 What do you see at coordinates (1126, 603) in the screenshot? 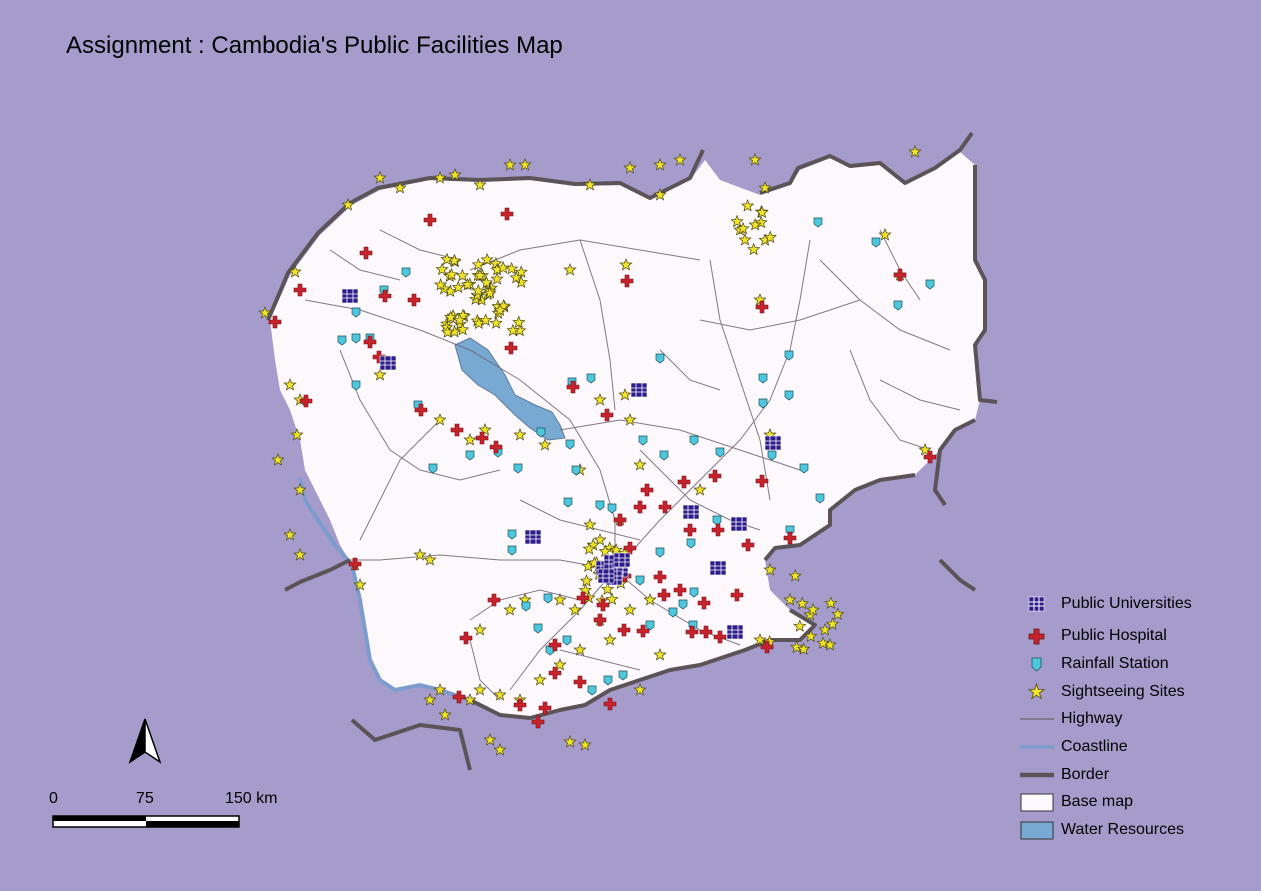
I see `legend-label: Public Universities` at bounding box center [1126, 603].